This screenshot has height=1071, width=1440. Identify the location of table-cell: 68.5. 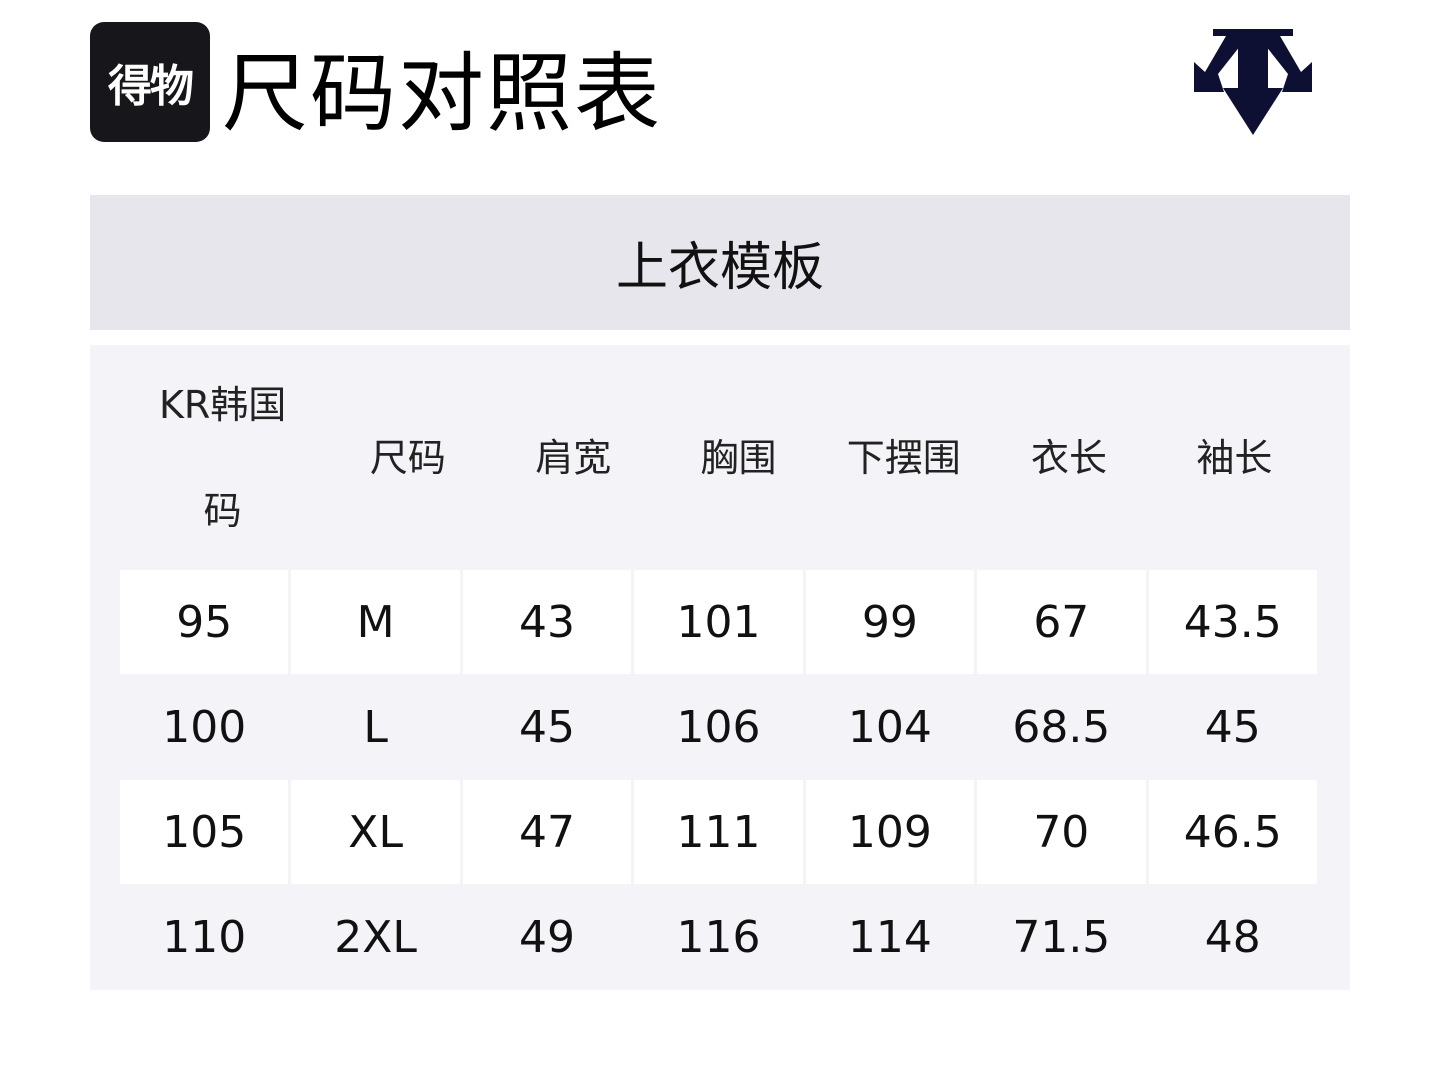
(1061, 727).